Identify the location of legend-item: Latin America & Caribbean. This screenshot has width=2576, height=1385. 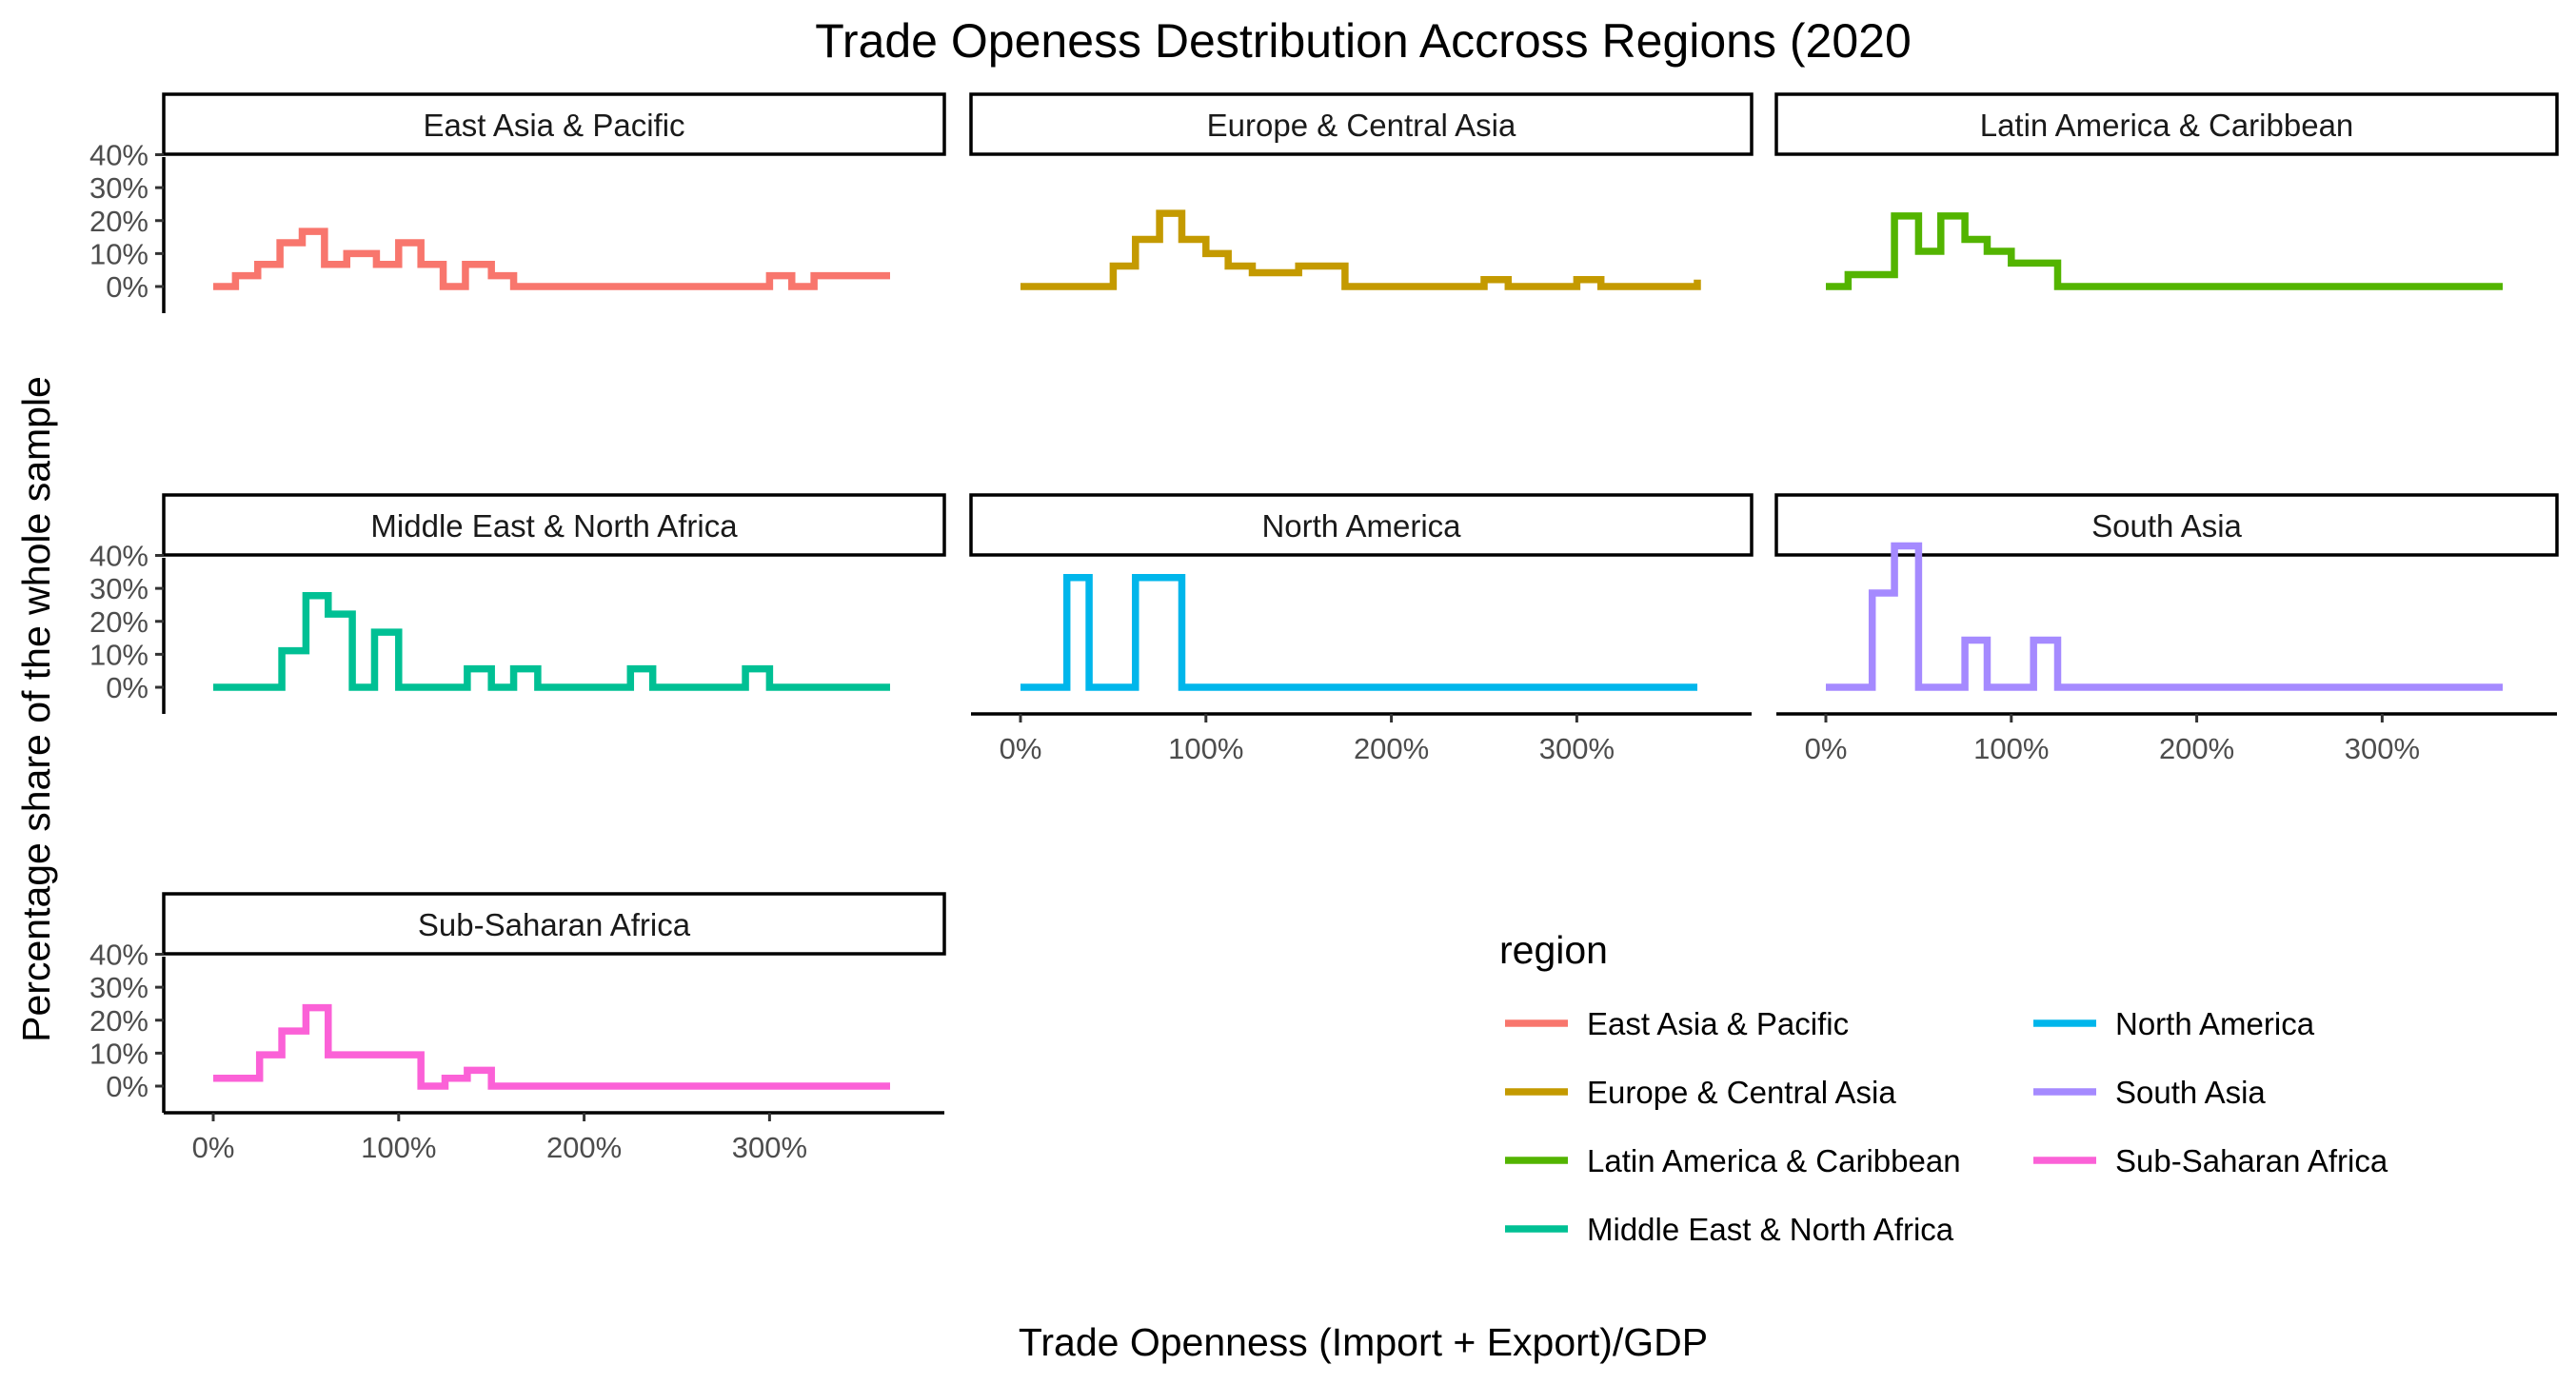
(1733, 1160).